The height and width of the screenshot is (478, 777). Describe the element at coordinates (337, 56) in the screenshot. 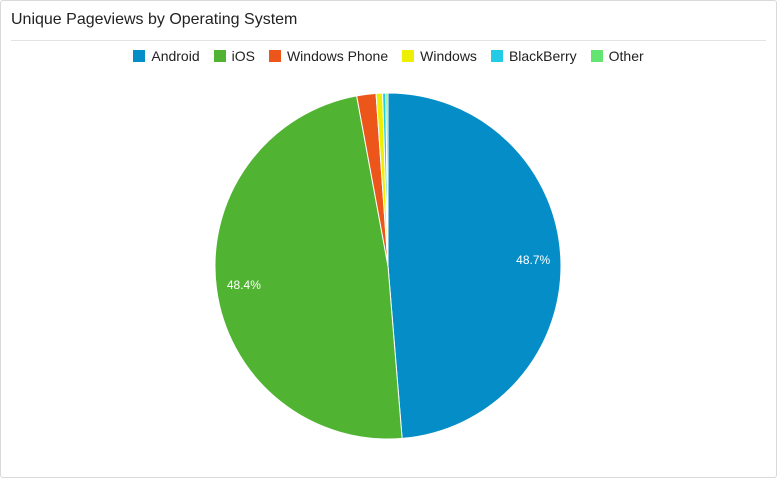

I see `legend-label-windows-phone: Windows Phone` at that location.